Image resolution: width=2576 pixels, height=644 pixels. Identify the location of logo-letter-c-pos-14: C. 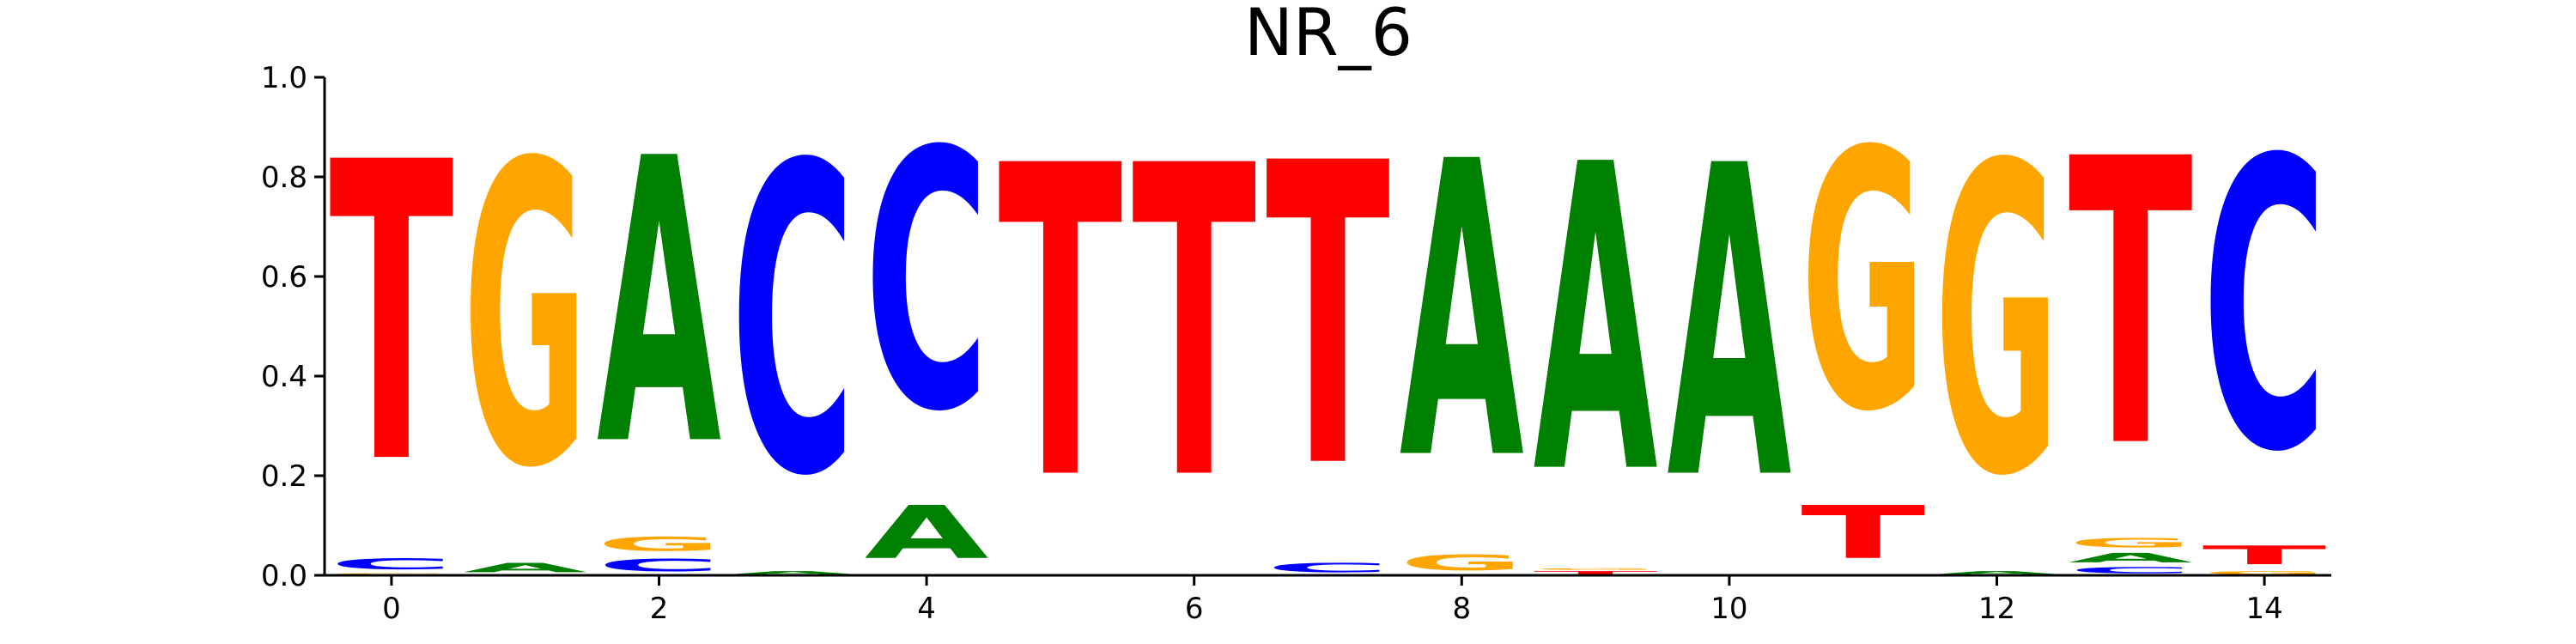
(2265, 307).